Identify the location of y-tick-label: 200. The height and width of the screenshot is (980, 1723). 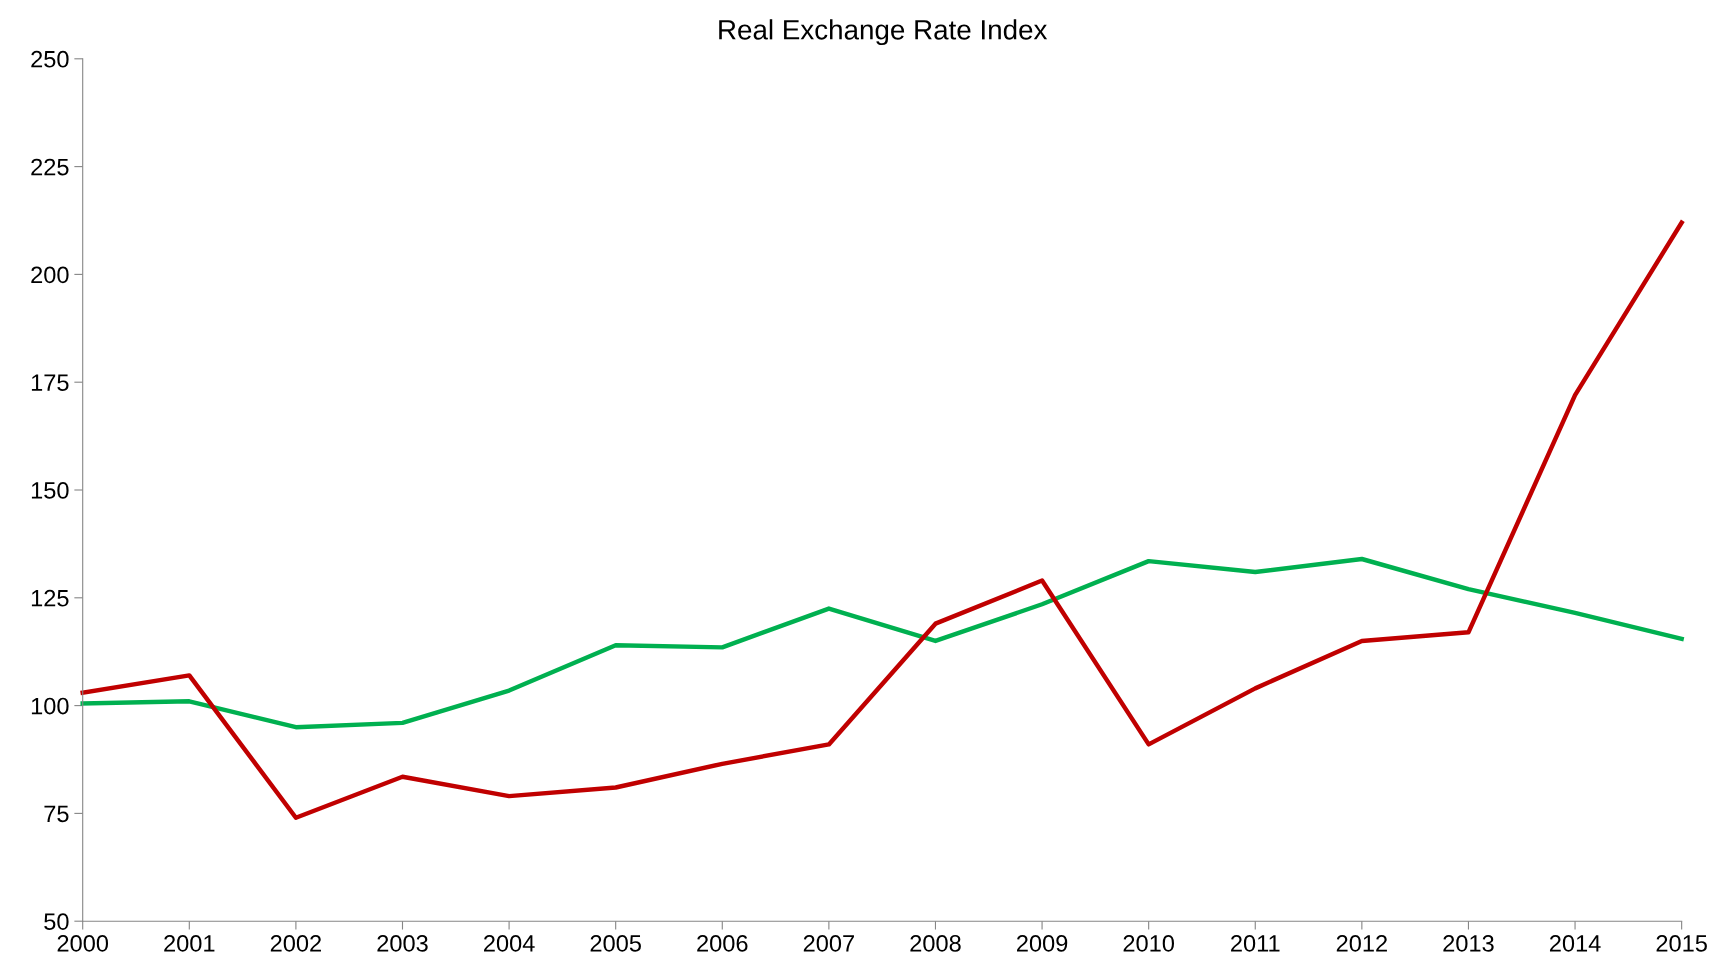
(50, 275).